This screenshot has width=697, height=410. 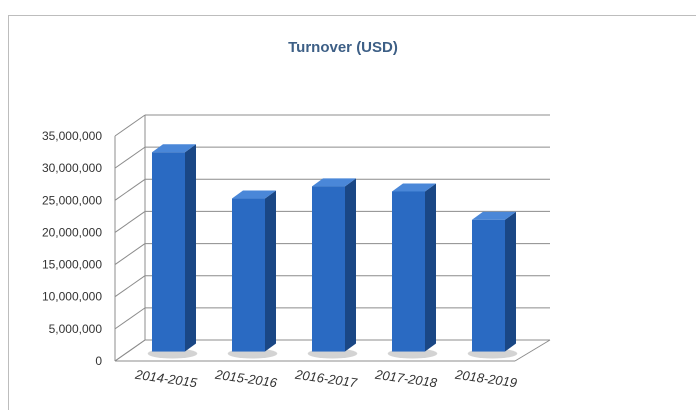 I want to click on y-tick-label: 15,000,000, so click(x=72, y=265).